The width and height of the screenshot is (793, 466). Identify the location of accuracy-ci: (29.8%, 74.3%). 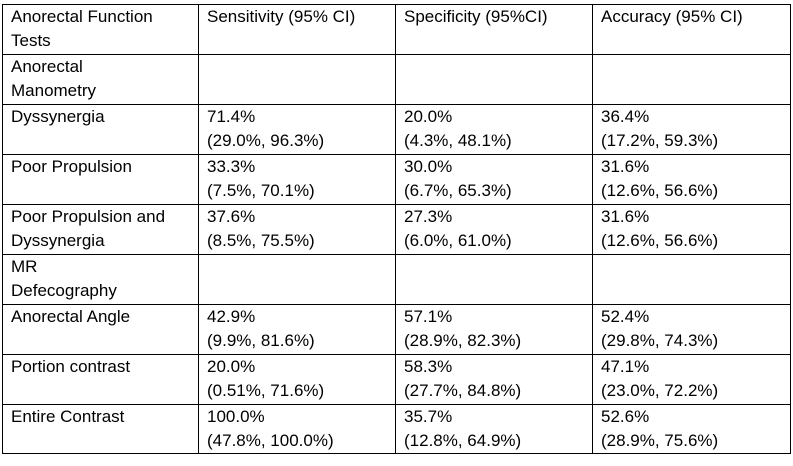
(660, 340).